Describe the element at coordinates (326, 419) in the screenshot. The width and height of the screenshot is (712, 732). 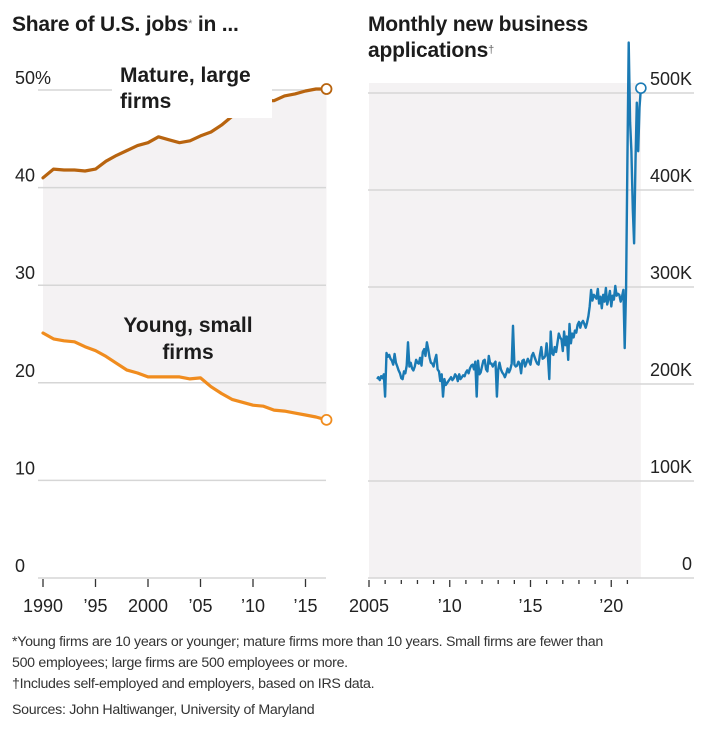
I see `young-small-firms-end-marker` at that location.